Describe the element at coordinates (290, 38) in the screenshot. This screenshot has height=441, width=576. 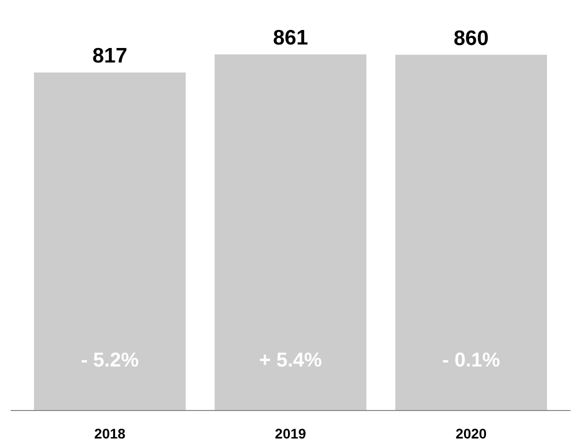
I see `data-label: 861` at that location.